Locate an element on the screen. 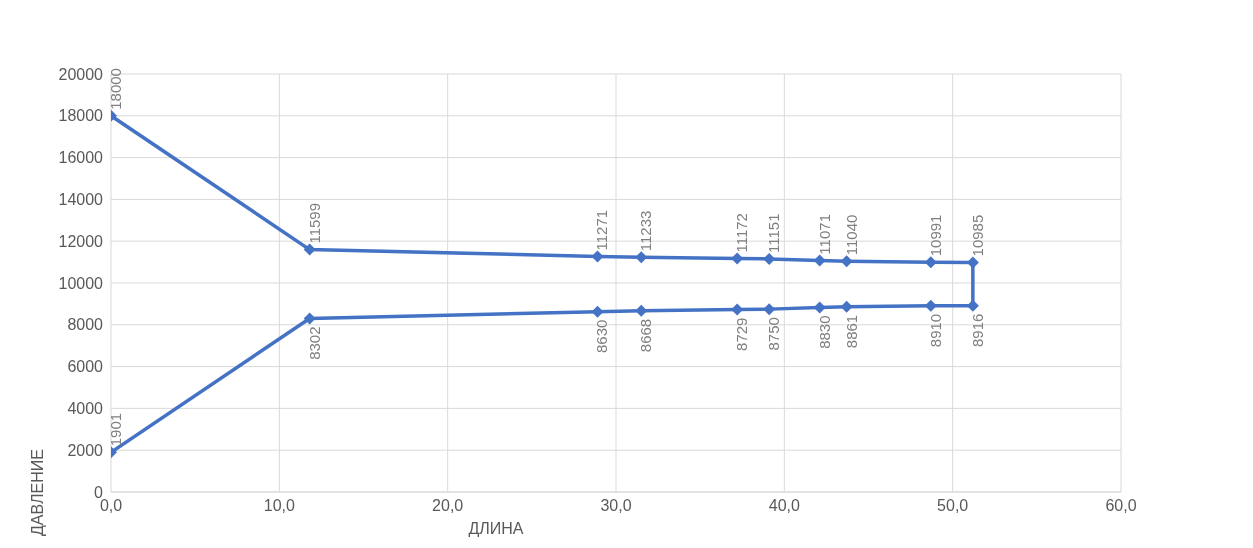  data-label: 1901 is located at coordinates (115, 429).